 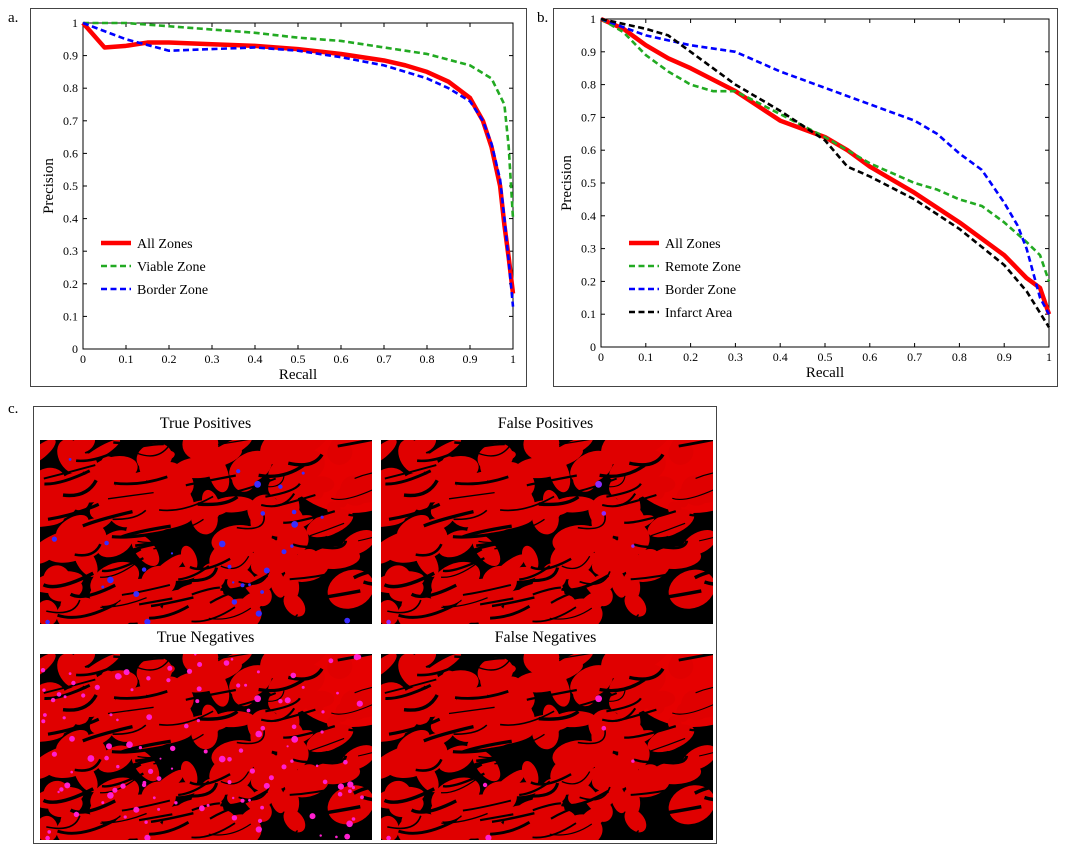 I want to click on x-tick-label: 1, so click(x=1049, y=357).